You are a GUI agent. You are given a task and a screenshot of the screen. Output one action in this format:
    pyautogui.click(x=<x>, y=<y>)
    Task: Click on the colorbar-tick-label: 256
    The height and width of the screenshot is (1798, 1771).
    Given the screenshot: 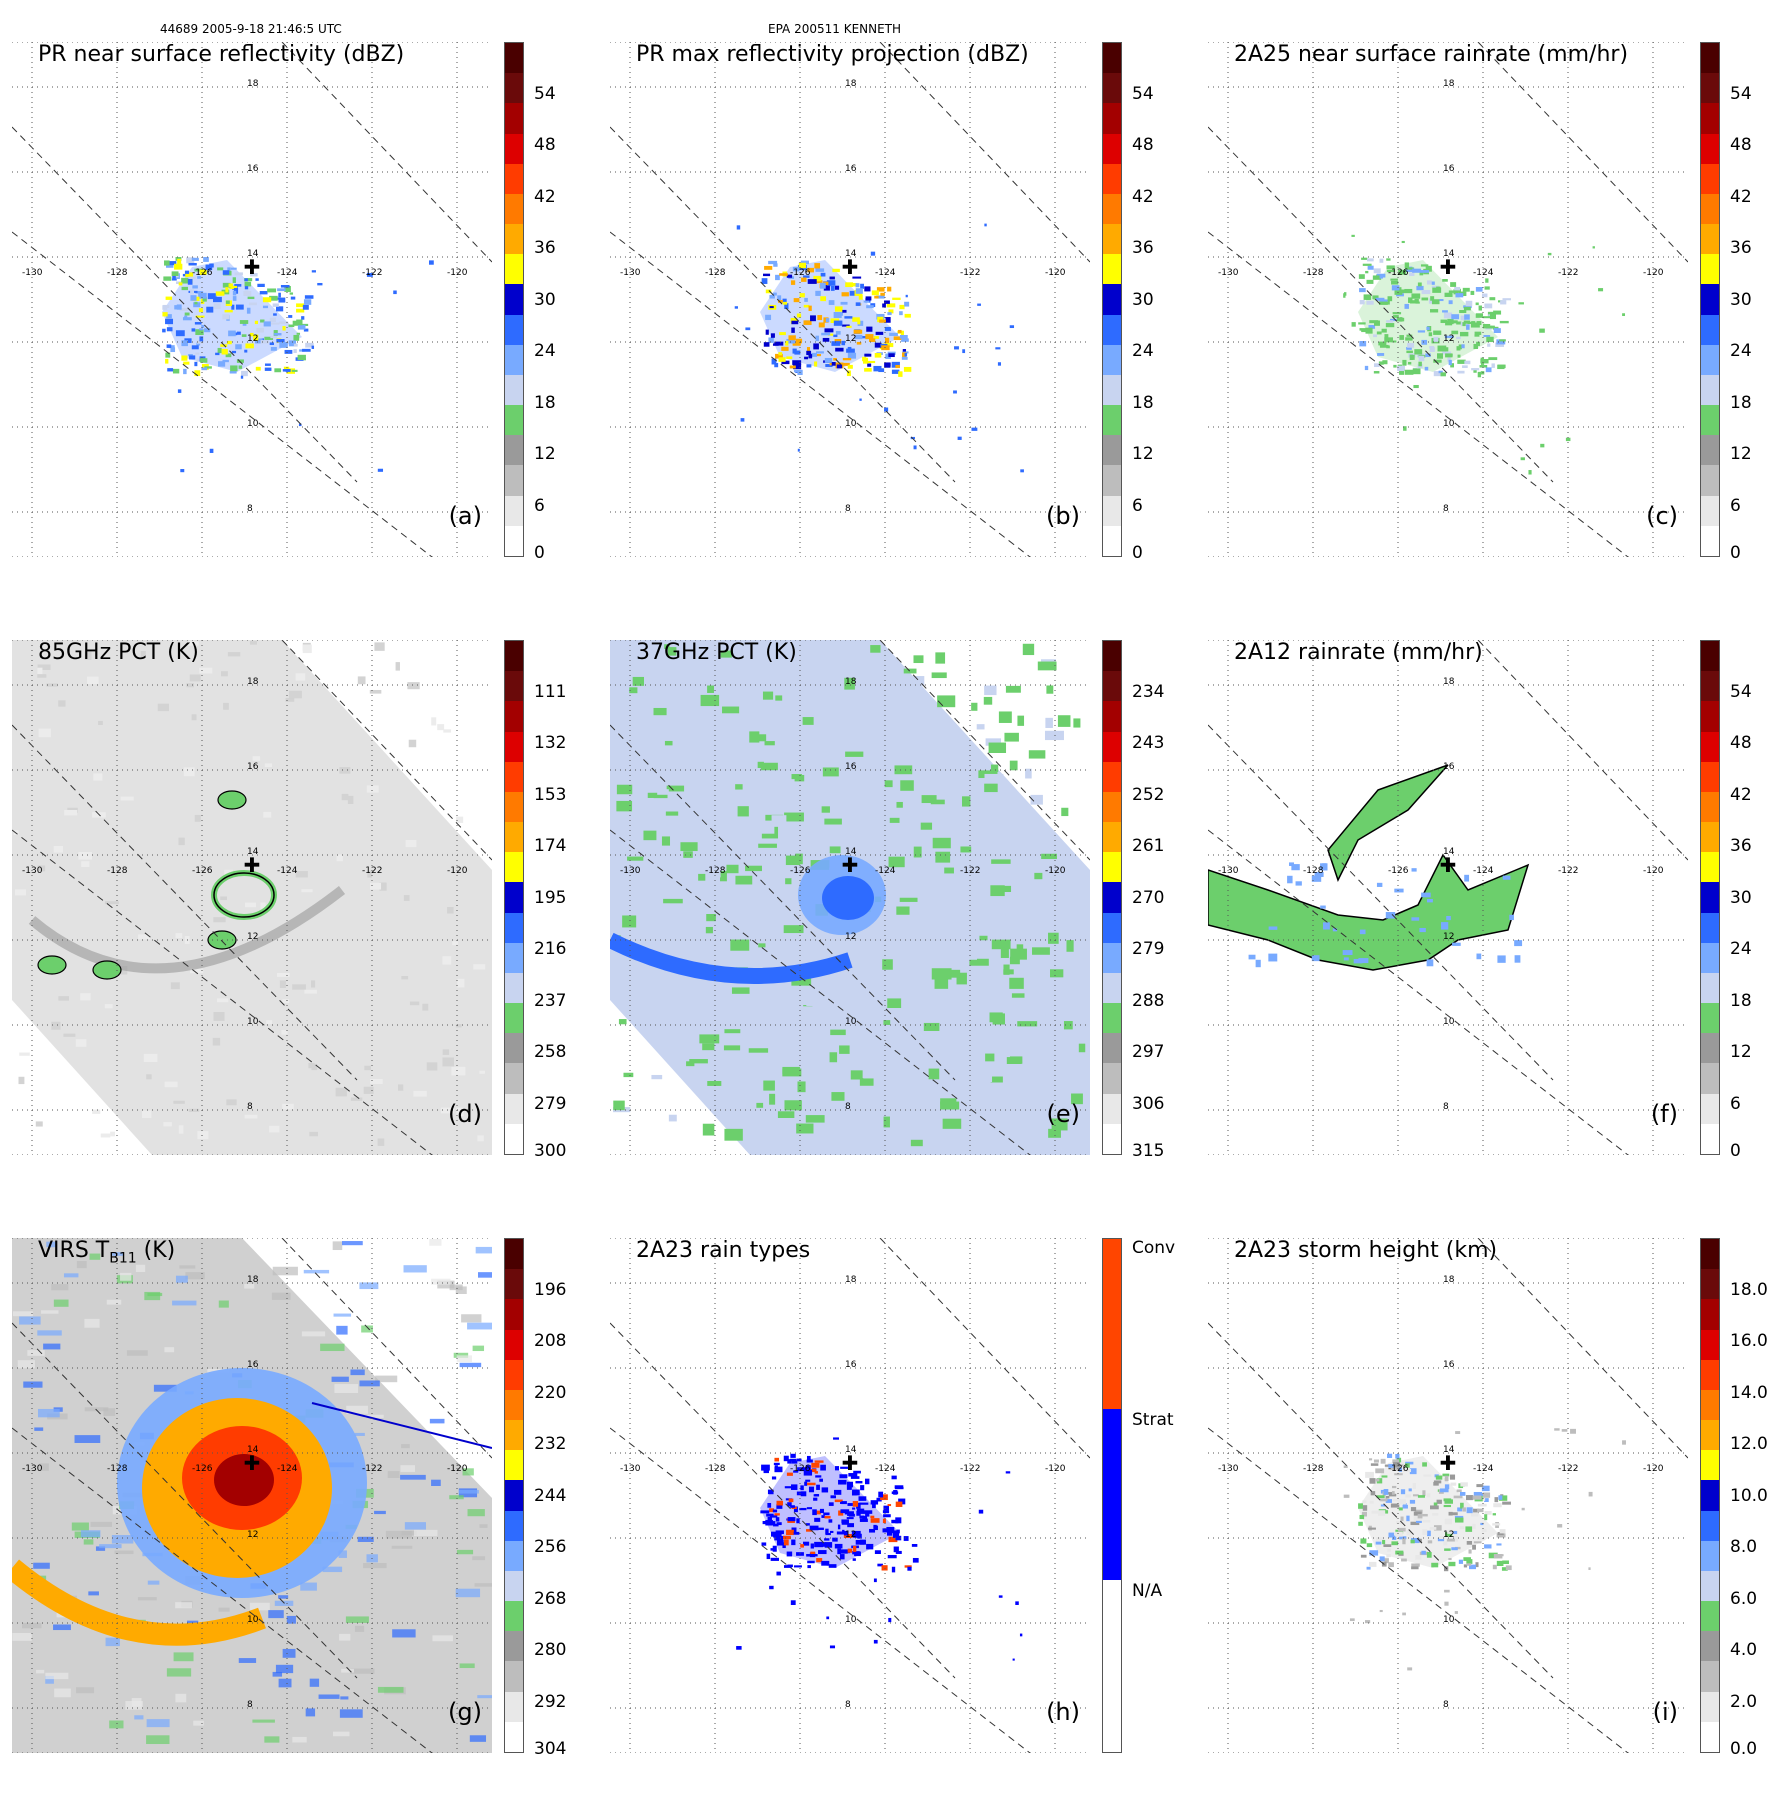 What is the action you would take?
    pyautogui.click(x=550, y=1547)
    